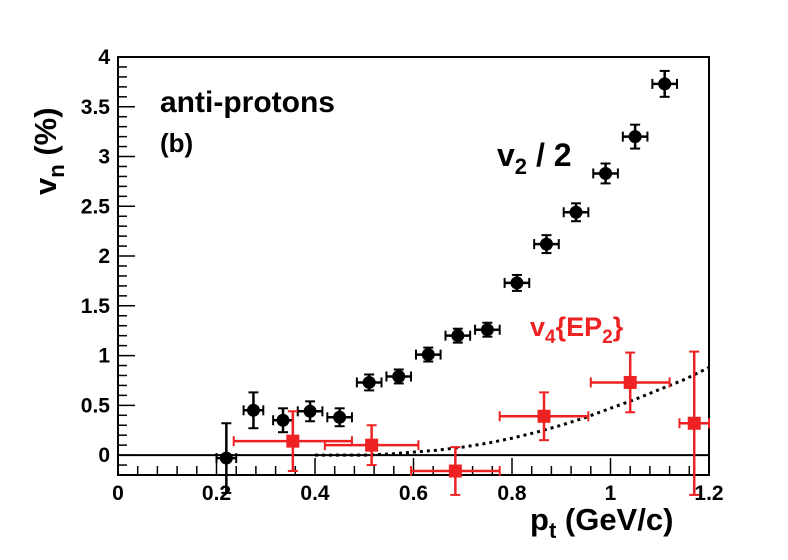 The height and width of the screenshot is (560, 788). I want to click on legend-v4-mid: {EP, so click(579, 327).